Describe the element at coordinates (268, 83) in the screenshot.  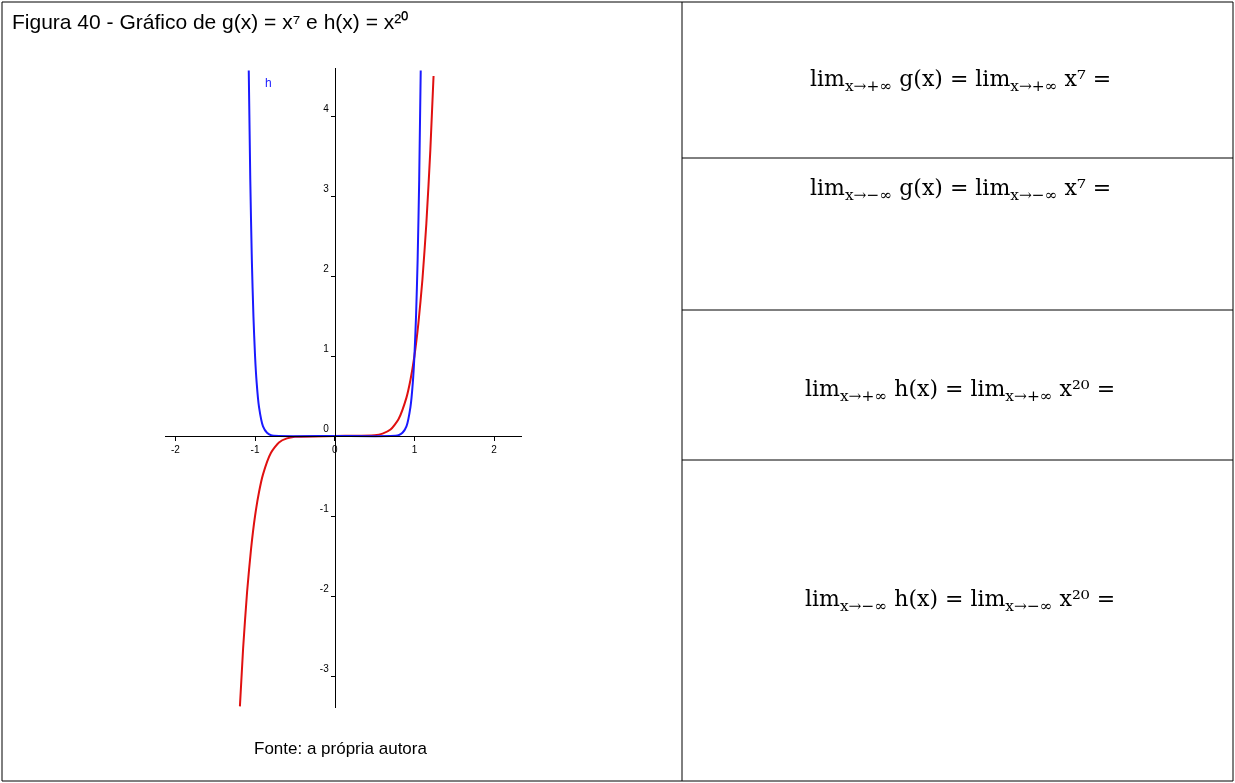
I see `series-label: h` at that location.